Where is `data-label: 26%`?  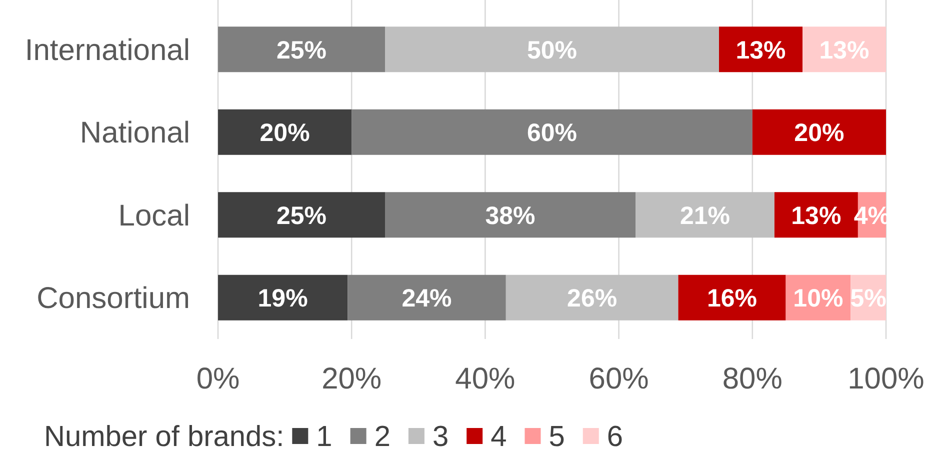
data-label: 26% is located at coordinates (592, 298).